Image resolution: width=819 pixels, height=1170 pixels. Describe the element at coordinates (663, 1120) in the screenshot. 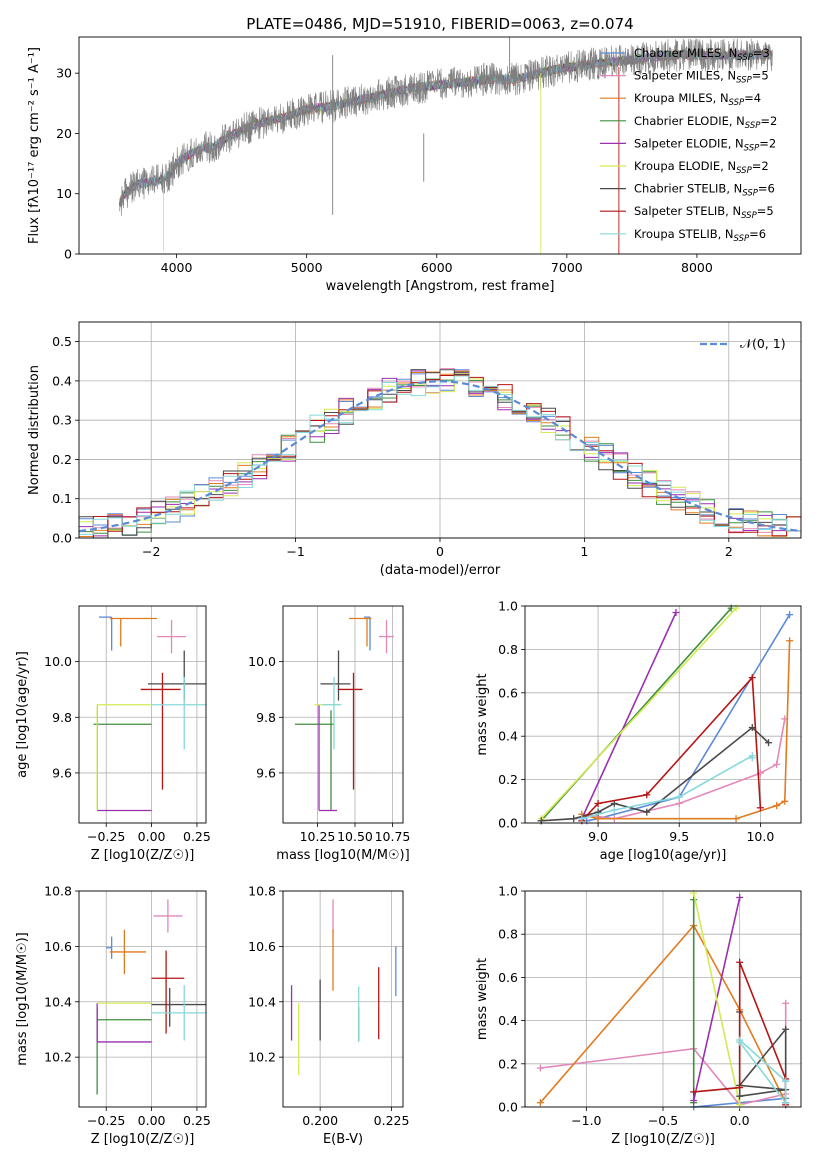

I see `x-tick-label: −0.5` at that location.